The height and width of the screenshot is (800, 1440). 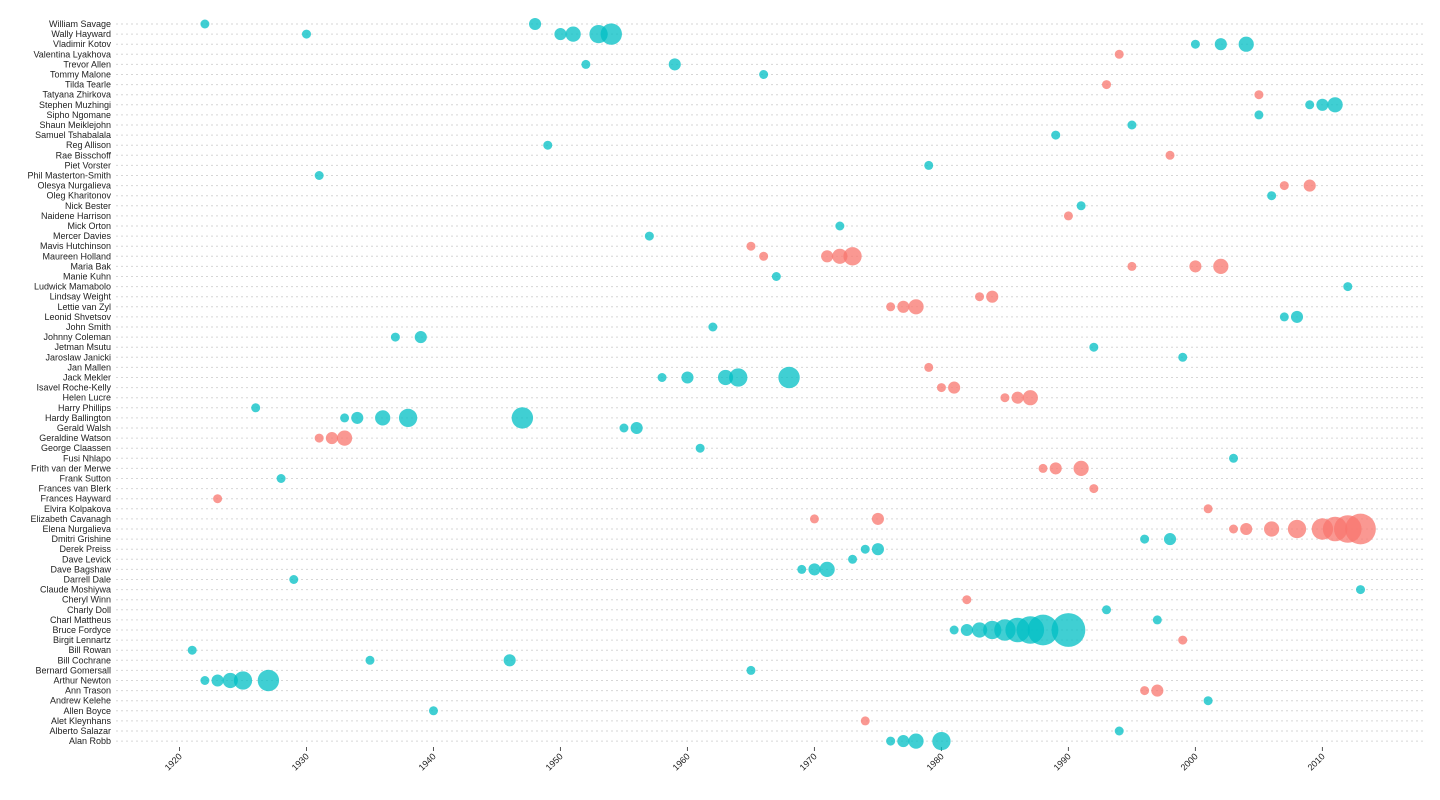 I want to click on runner-name-label: Lindsay Weight, so click(x=81, y=297).